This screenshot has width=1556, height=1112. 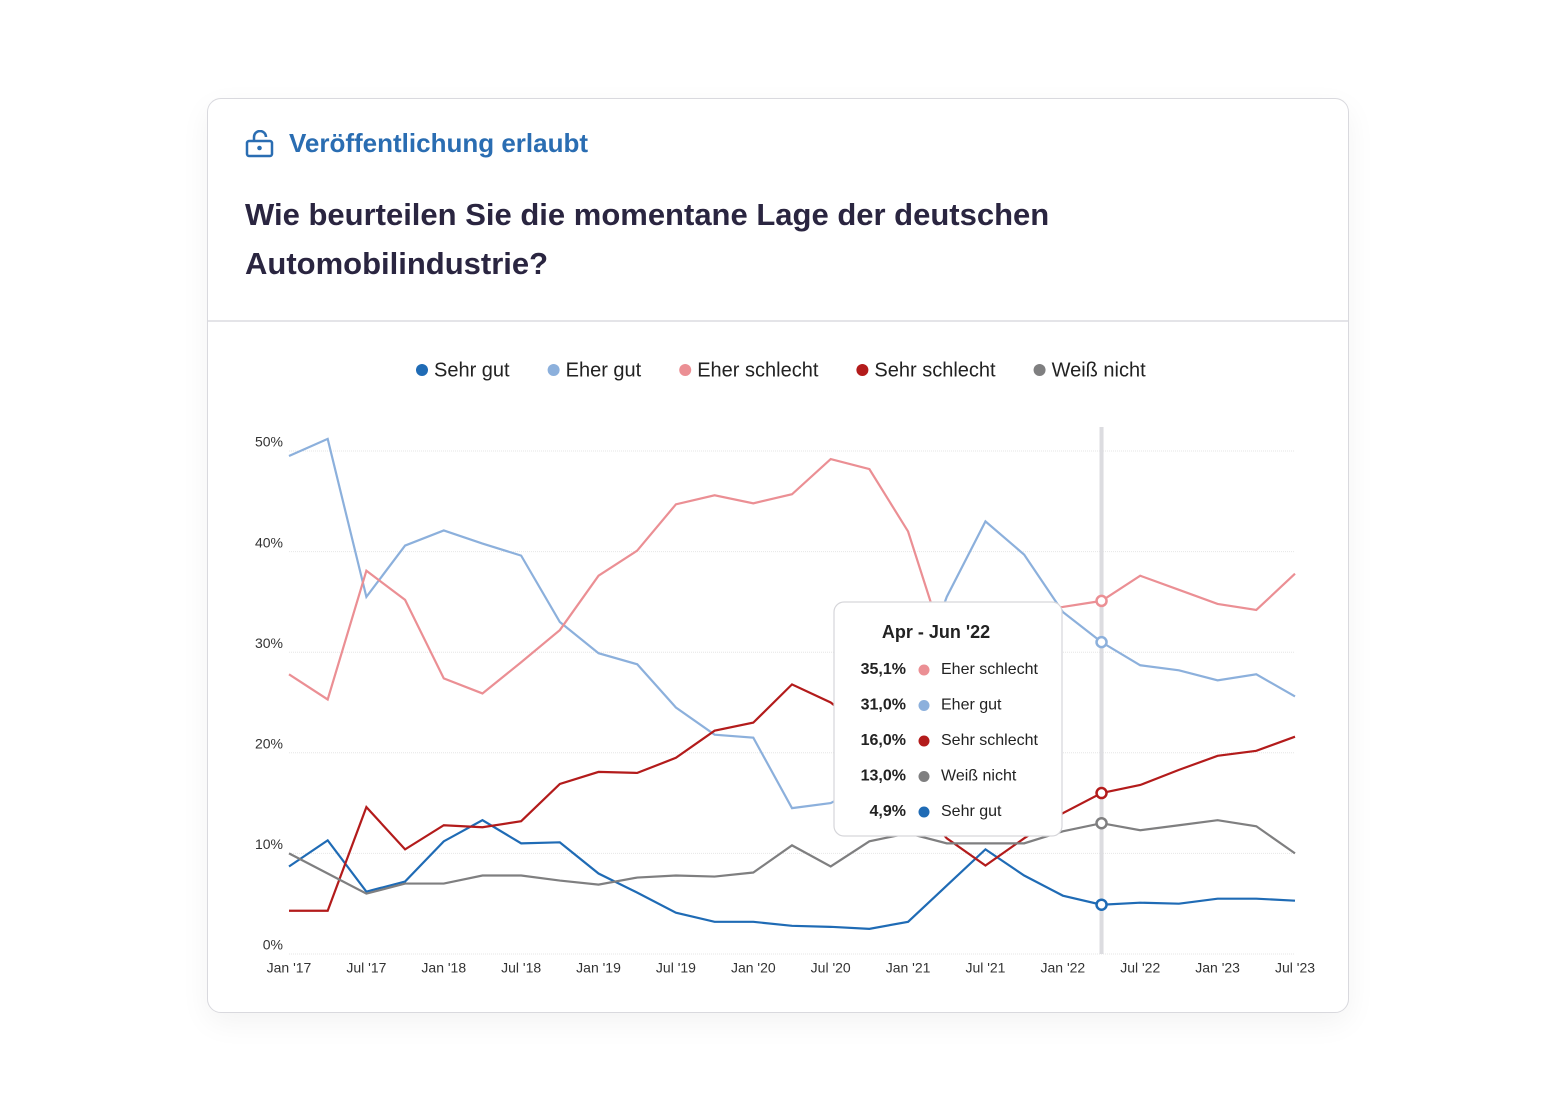 I want to click on tooltip-name: Eher gut, so click(x=971, y=705).